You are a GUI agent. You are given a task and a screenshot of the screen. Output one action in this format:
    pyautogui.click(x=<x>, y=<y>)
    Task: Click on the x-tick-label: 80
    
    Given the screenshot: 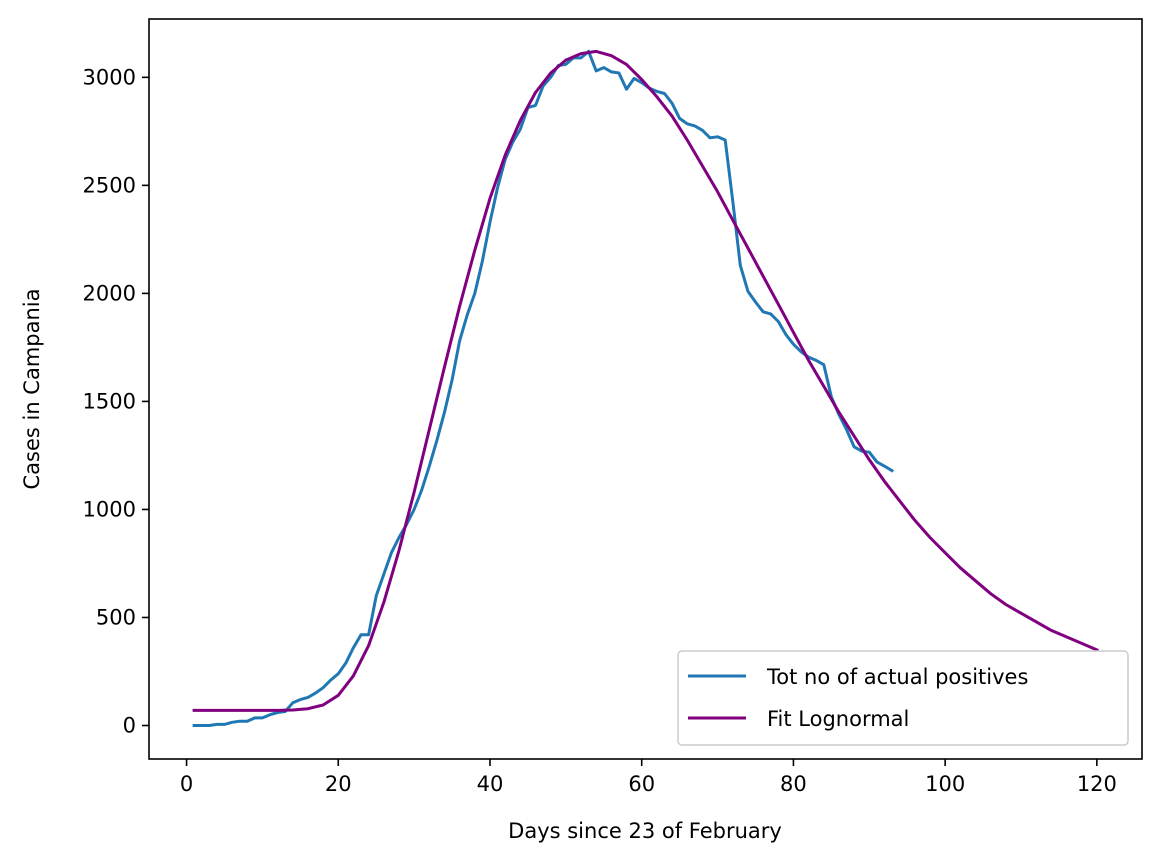 What is the action you would take?
    pyautogui.click(x=793, y=784)
    